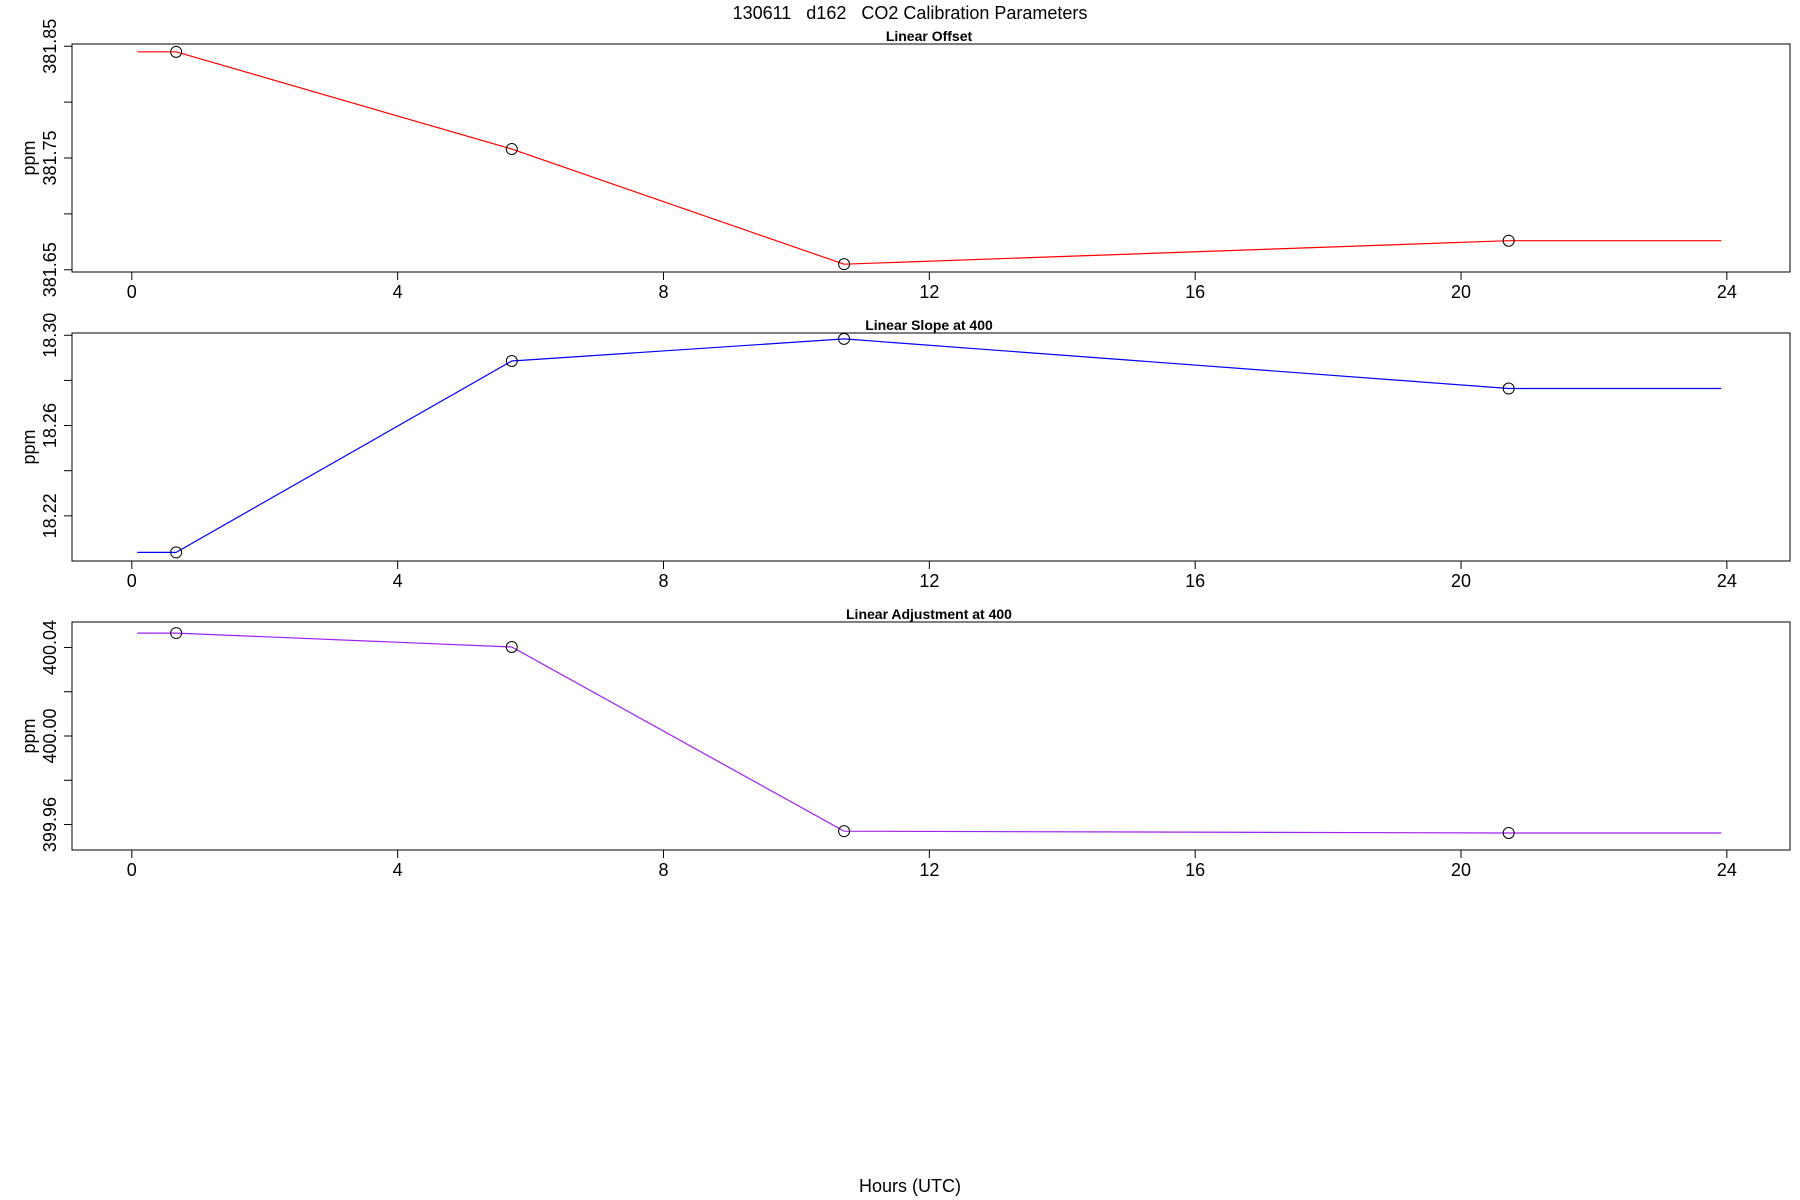 This screenshot has width=1800, height=1200. What do you see at coordinates (50, 824) in the screenshot?
I see `y-tick-label: 399.96` at bounding box center [50, 824].